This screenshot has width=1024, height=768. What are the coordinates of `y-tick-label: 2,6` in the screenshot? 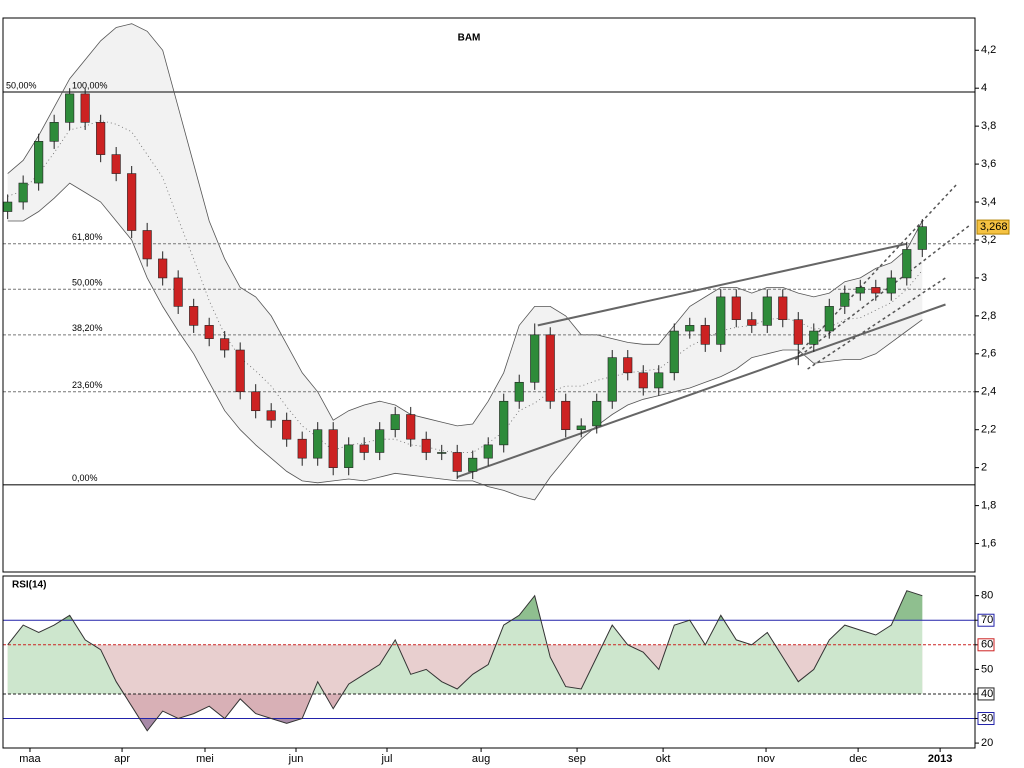 It's located at (988, 354).